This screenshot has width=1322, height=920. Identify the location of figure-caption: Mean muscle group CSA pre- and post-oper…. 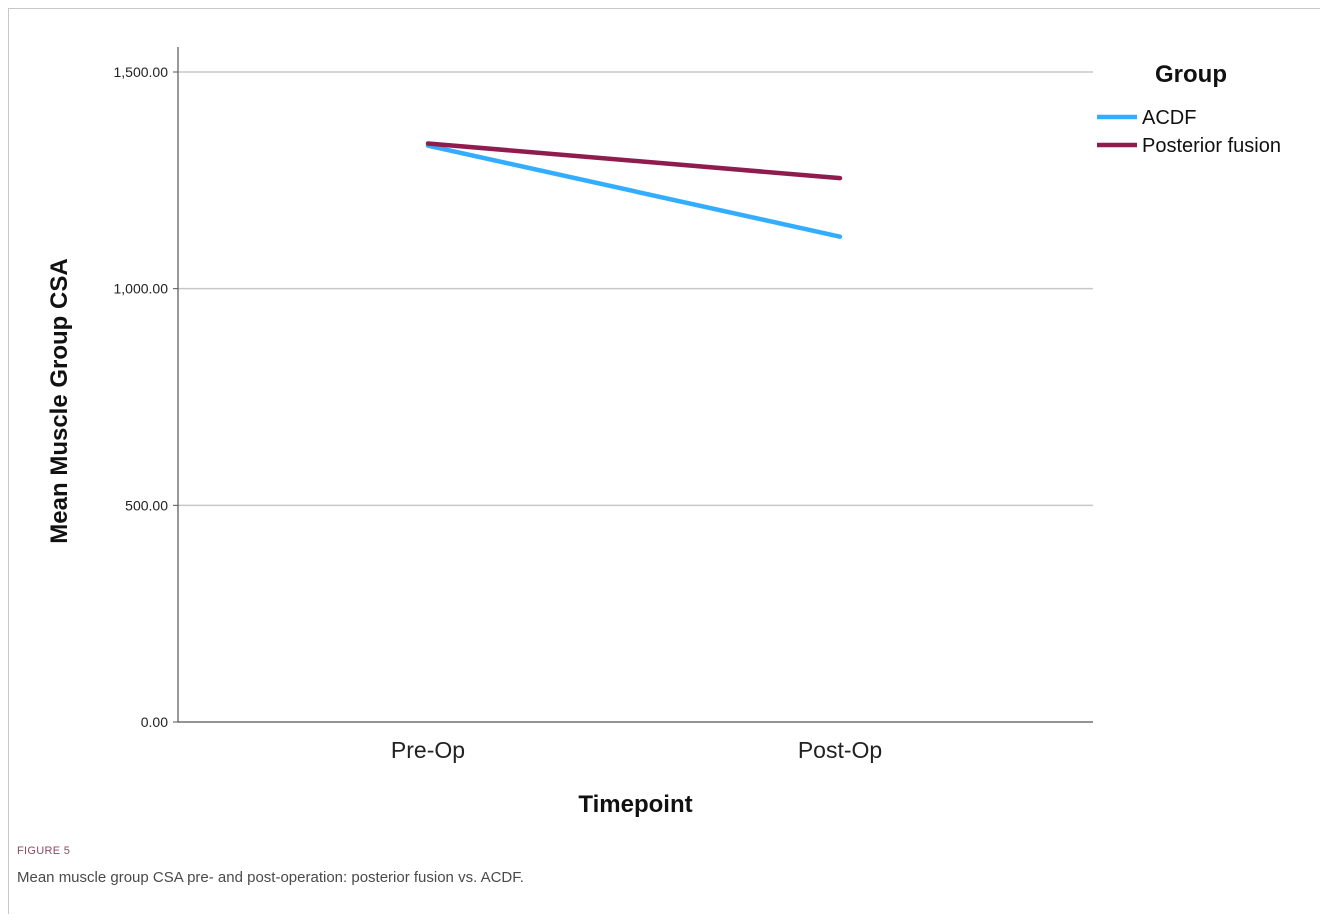
(270, 877).